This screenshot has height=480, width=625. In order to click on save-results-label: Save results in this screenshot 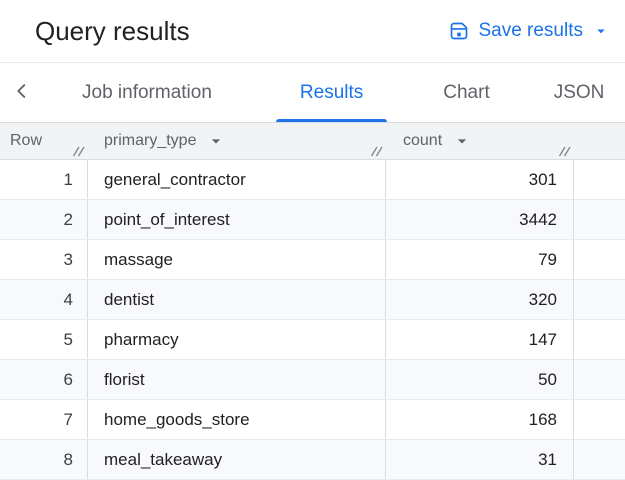, I will do `click(530, 30)`.